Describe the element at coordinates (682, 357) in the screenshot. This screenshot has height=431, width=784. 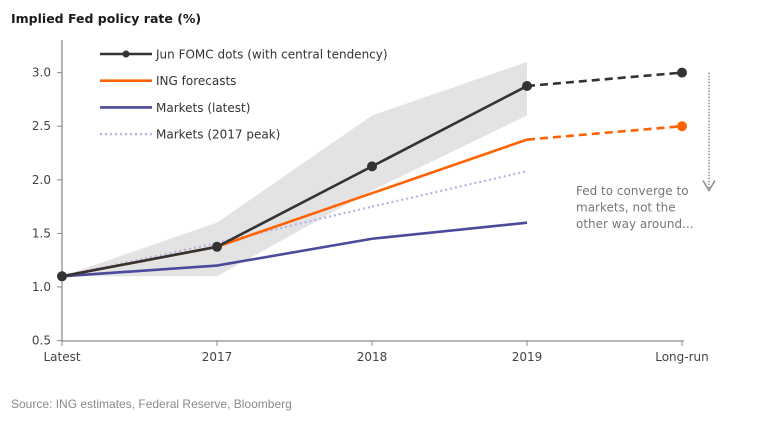
I see `x-tick-label: Long-run` at that location.